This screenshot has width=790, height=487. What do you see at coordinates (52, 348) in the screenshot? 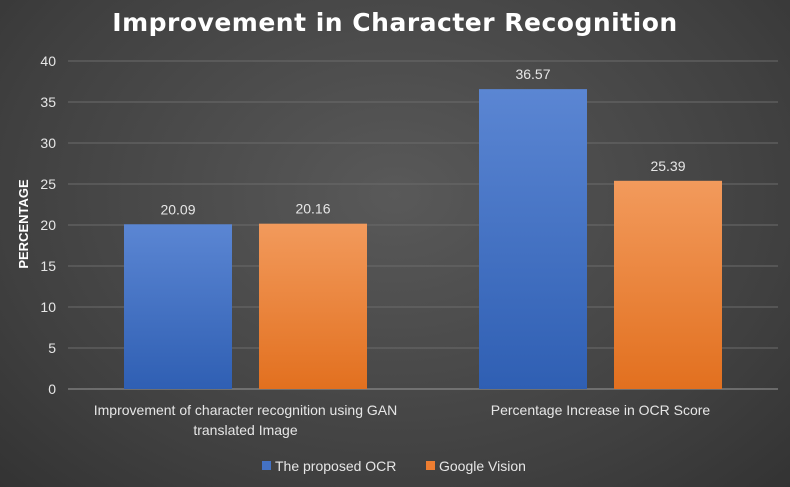
I see `y-tick-label: 5` at bounding box center [52, 348].